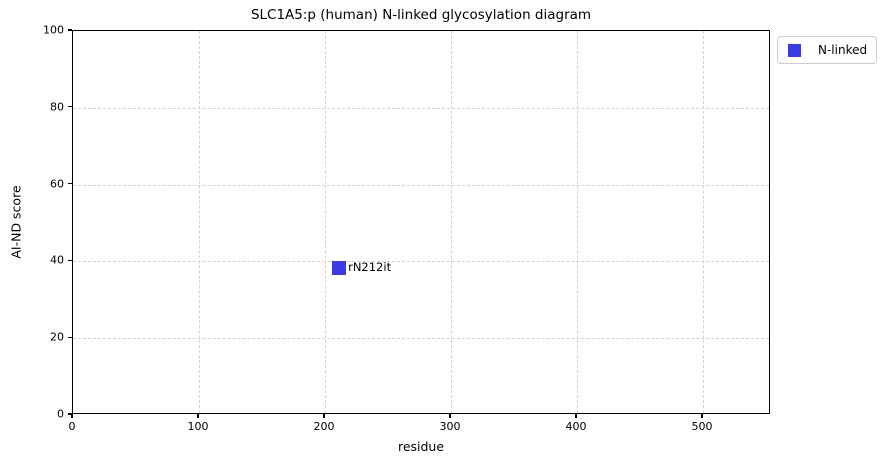 The height and width of the screenshot is (474, 893). Describe the element at coordinates (57, 337) in the screenshot. I see `y-tick-label: 20` at that location.